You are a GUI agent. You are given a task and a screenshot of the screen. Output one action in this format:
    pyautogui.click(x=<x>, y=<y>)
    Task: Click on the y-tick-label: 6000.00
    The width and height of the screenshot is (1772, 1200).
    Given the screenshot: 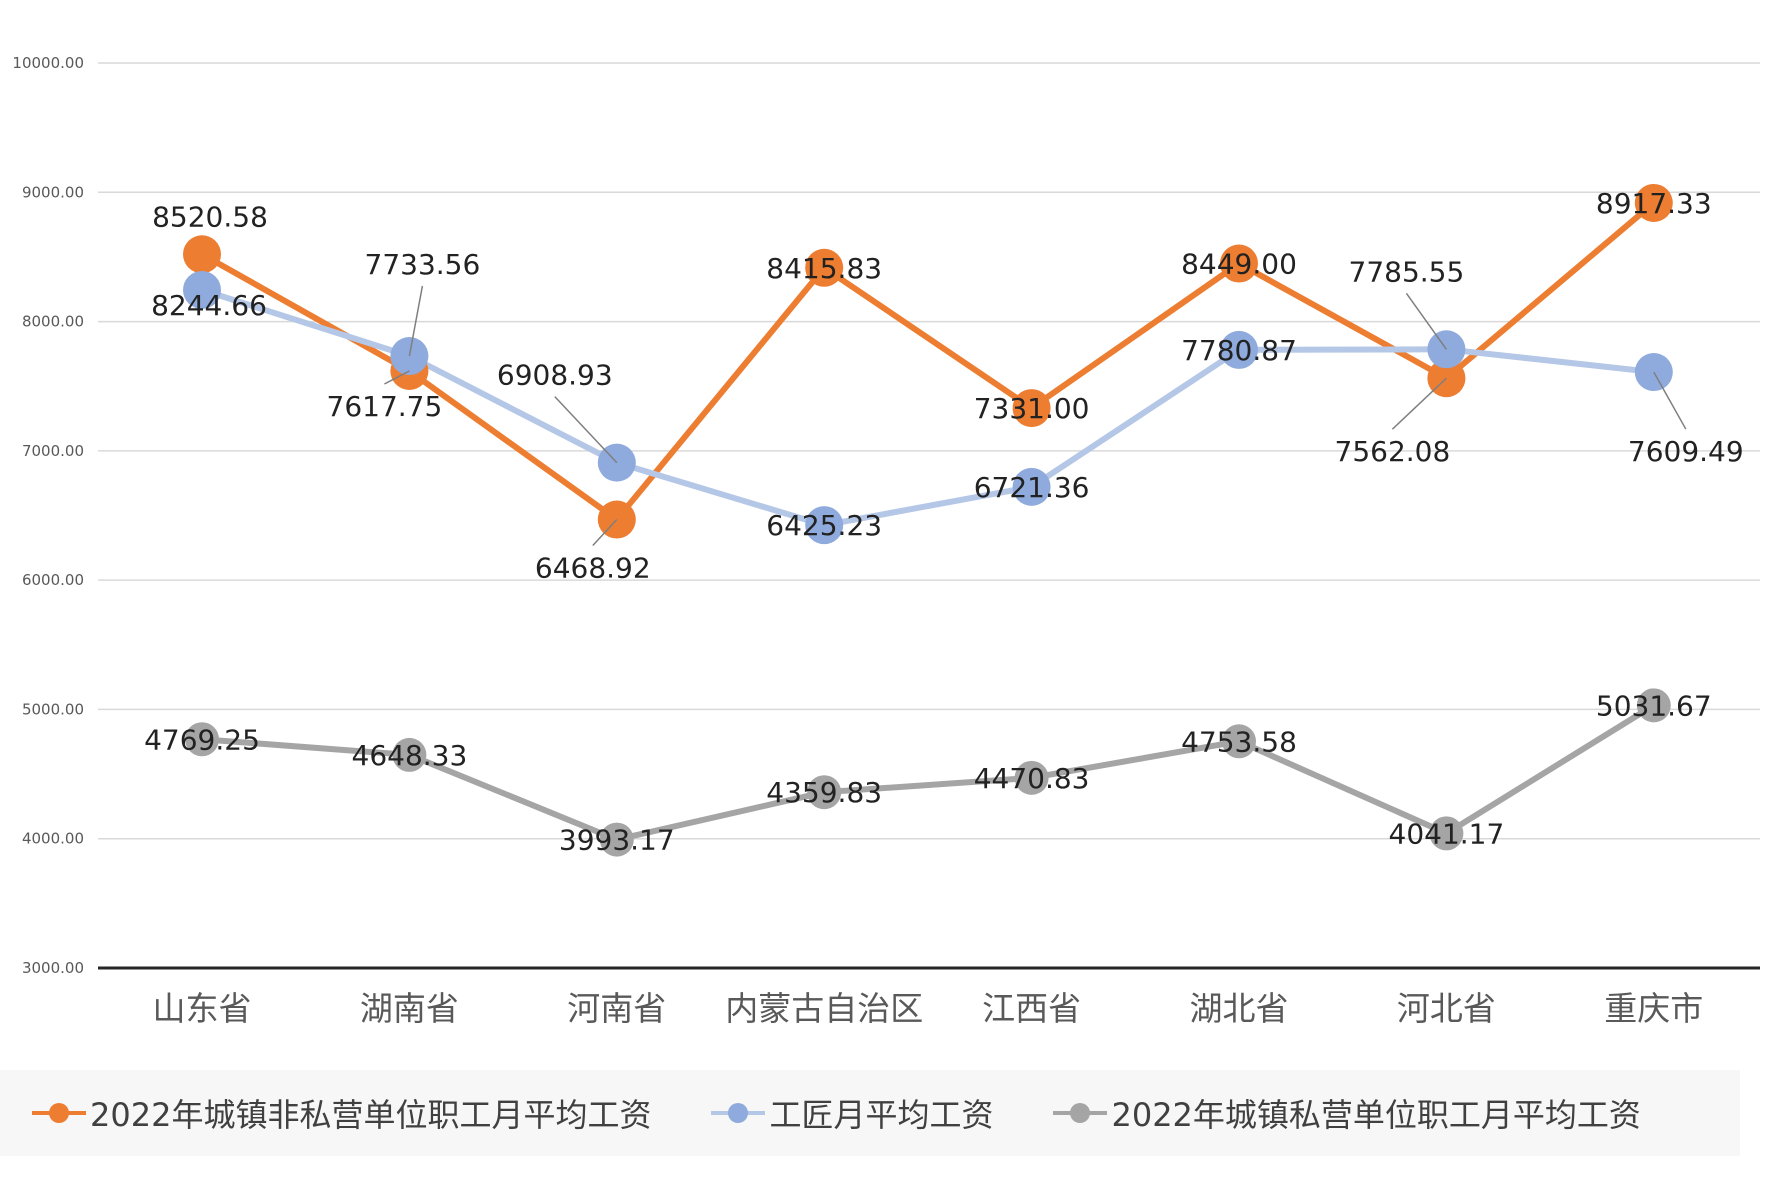 What is the action you would take?
    pyautogui.click(x=53, y=580)
    